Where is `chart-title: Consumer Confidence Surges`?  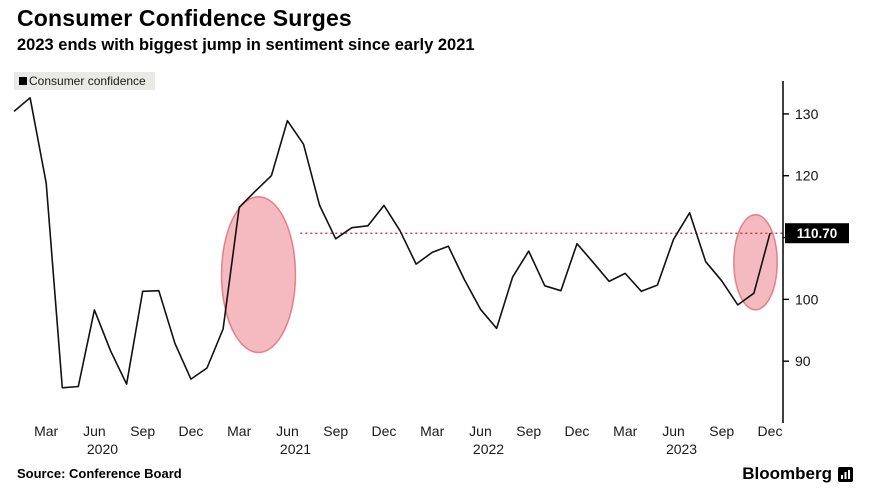
chart-title: Consumer Confidence Surges is located at coordinates (184, 18).